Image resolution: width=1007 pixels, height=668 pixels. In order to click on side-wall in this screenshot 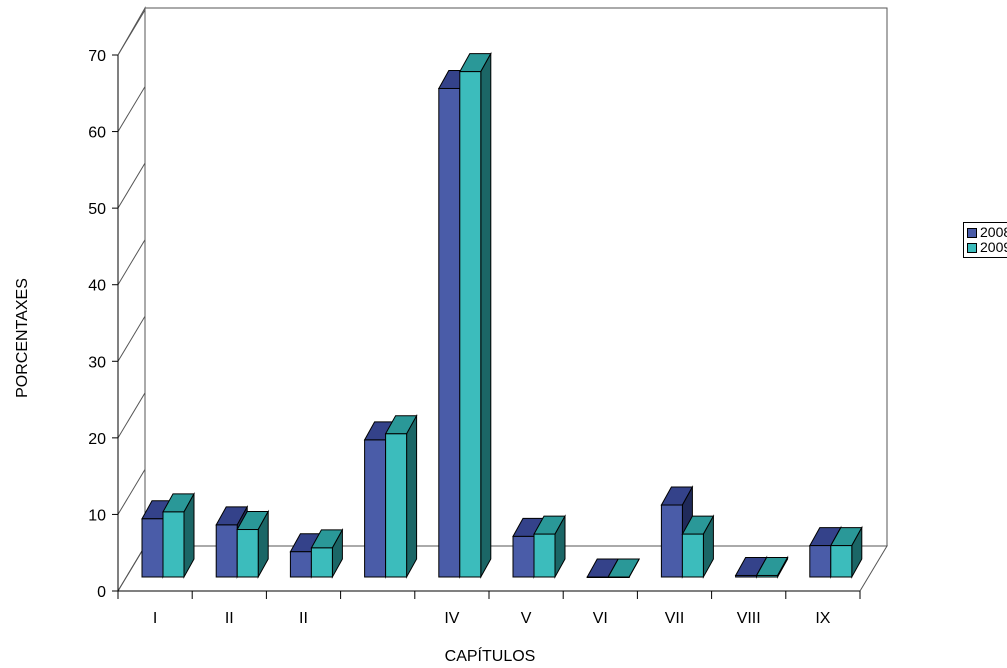, I will do `click(131, 299)`.